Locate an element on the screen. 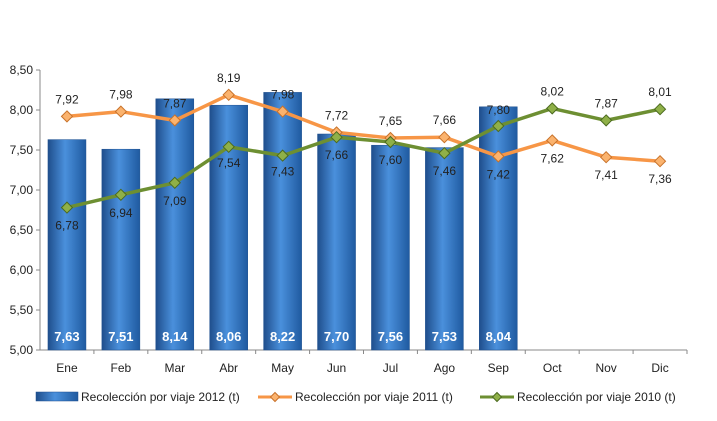 Image resolution: width=717 pixels, height=421 pixels. legend-label: Recolección por viaje 2011 (t) is located at coordinates (374, 397).